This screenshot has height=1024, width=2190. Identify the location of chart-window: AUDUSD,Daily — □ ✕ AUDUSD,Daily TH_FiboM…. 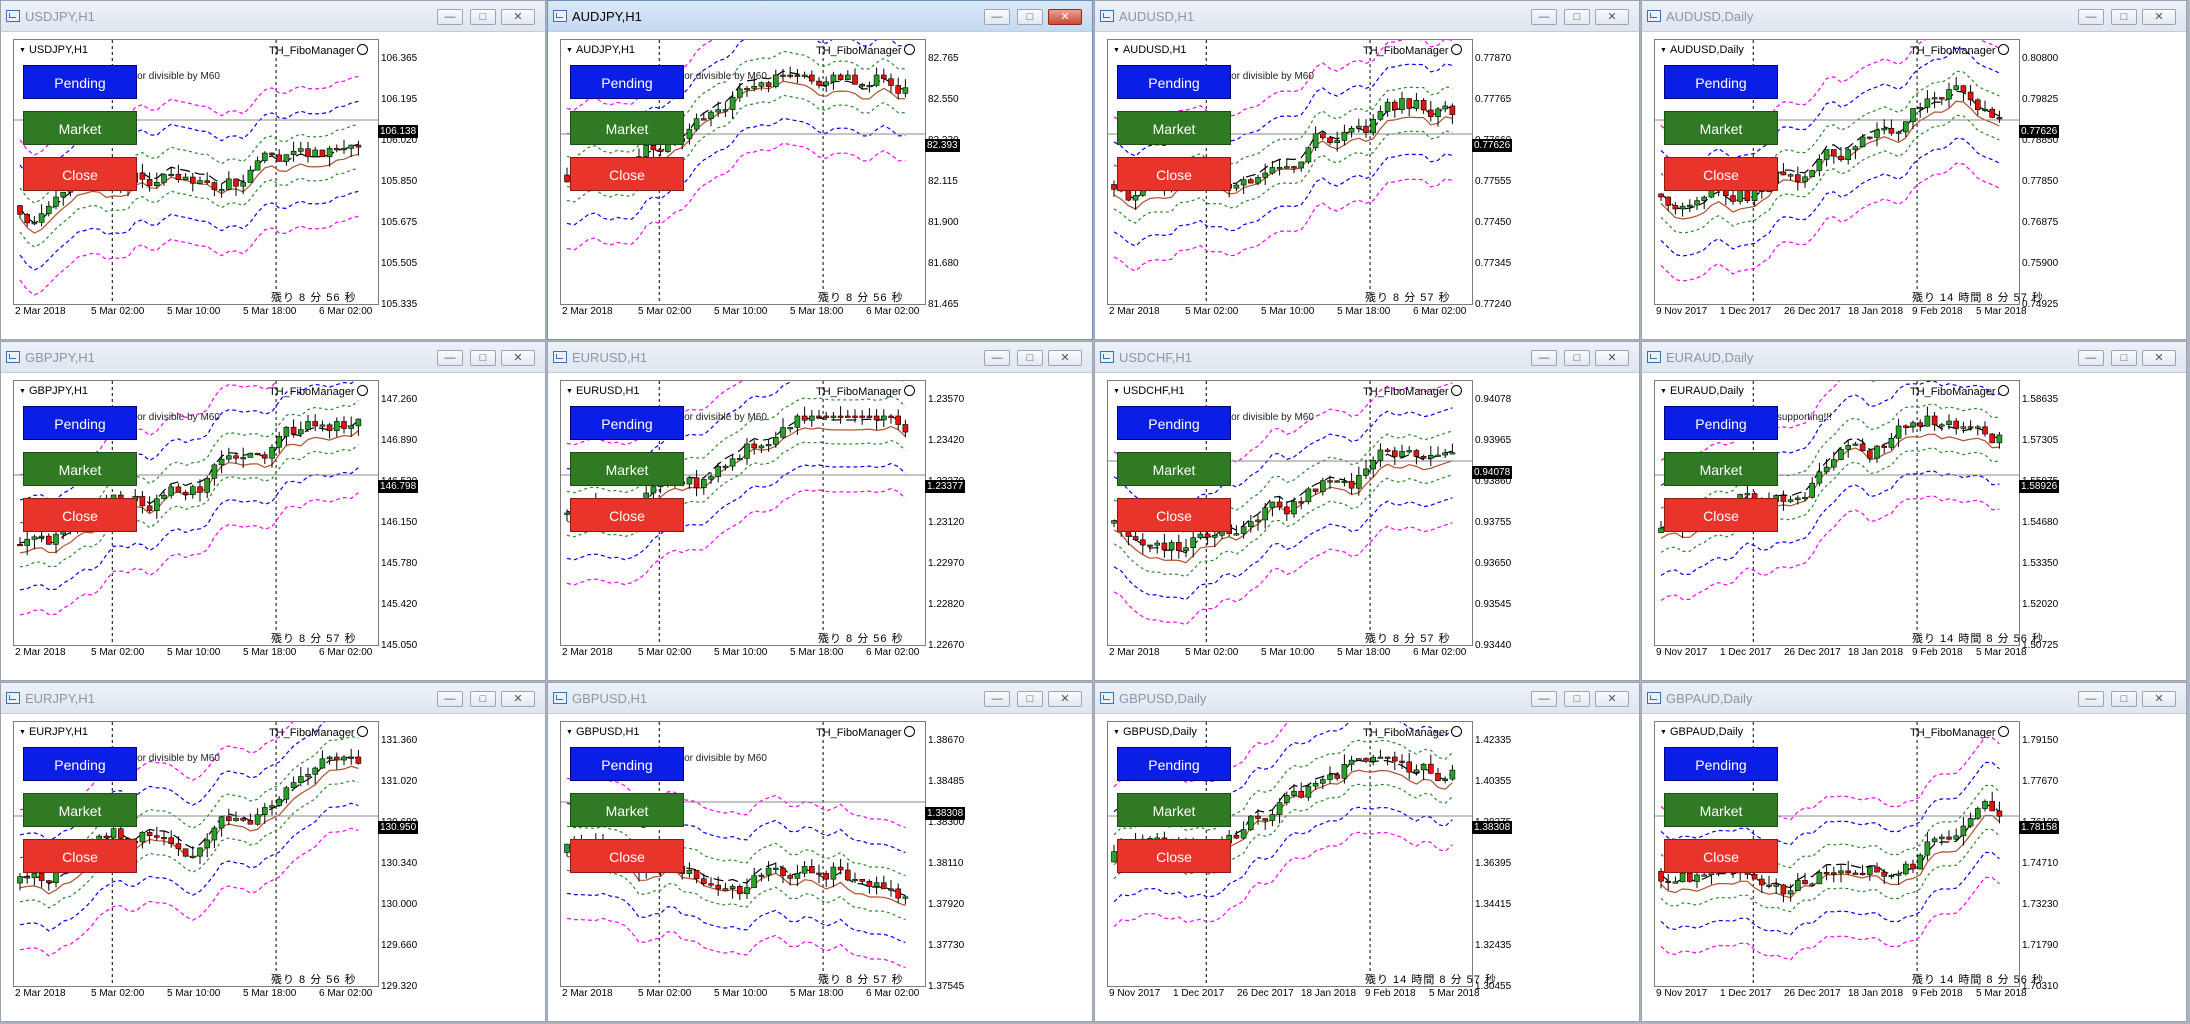
(1914, 170).